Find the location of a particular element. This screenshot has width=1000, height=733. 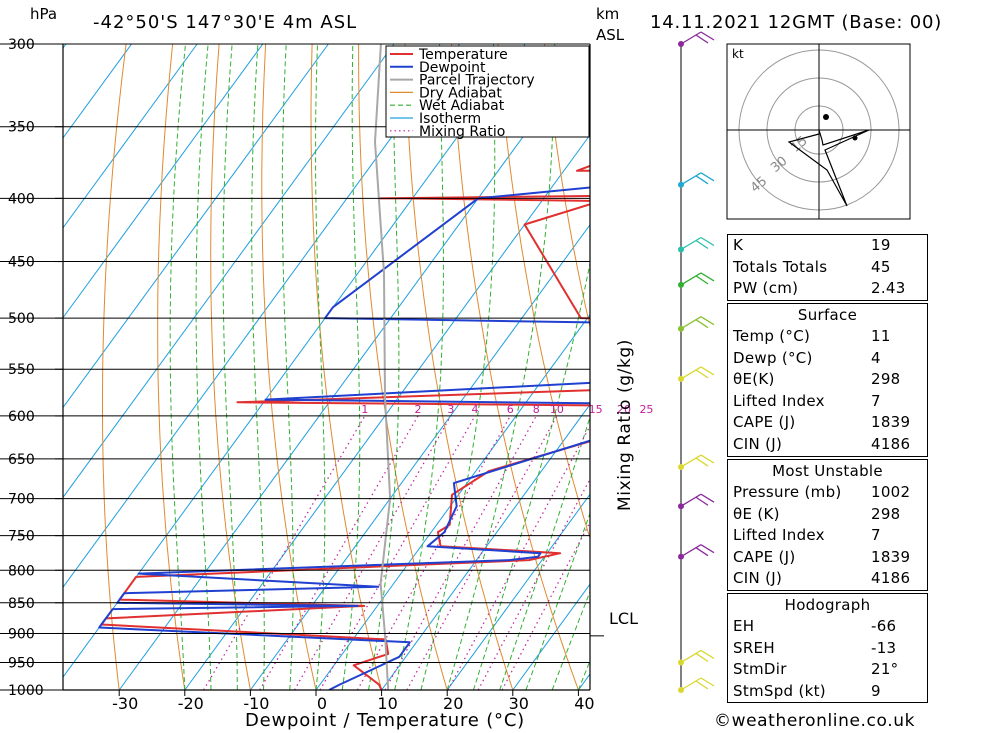

x-tick-label: 10 is located at coordinates (387, 703).